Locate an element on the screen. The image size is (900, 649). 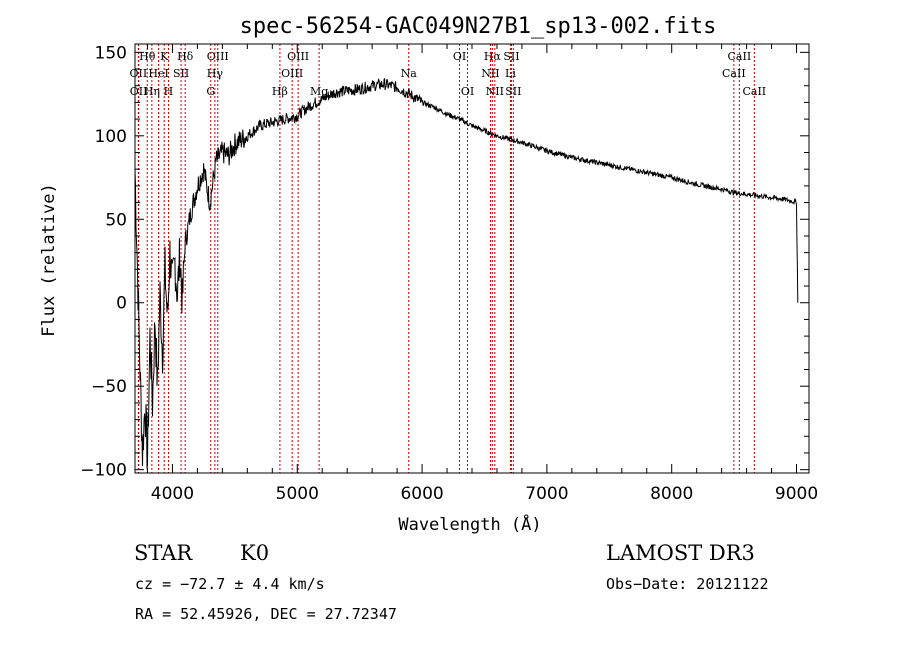
y-tick-label: 50 is located at coordinates (116, 220).